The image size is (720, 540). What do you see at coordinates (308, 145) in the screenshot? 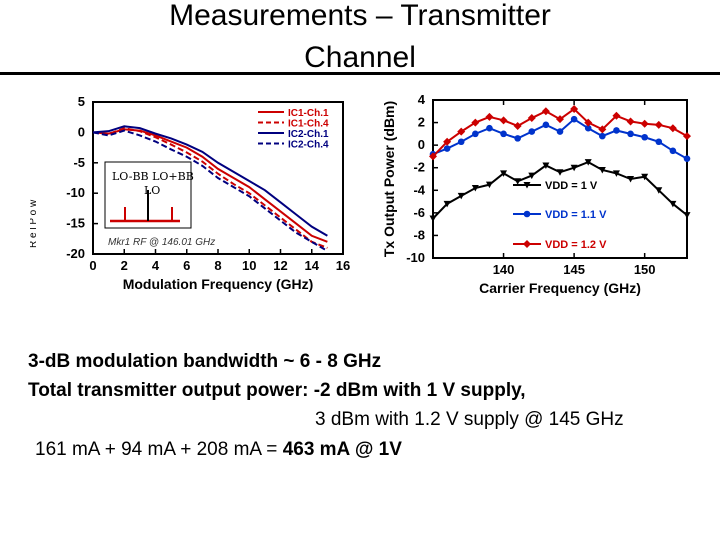
I see `left-legend-label: IC2-Ch.4` at bounding box center [308, 145].